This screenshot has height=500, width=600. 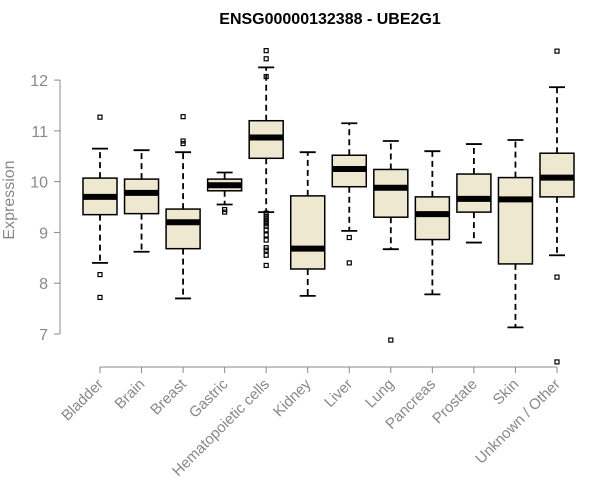 I want to click on x-tick-label: Lung, so click(x=380, y=394).